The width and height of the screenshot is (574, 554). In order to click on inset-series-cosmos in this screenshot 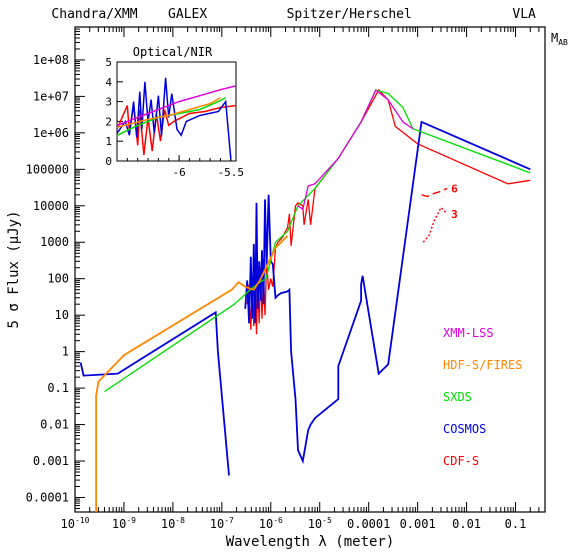, I will do `click(174, 118)`.